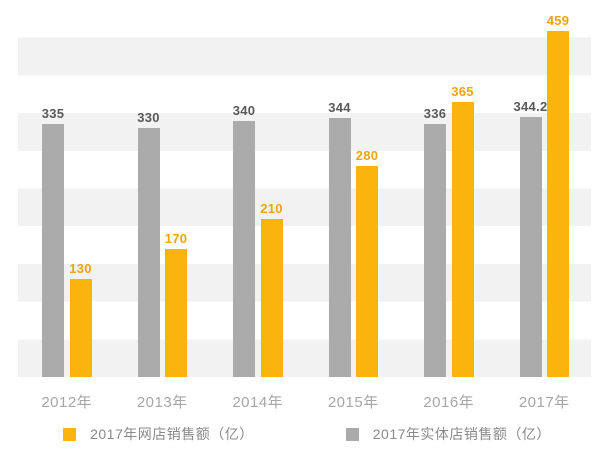 Image resolution: width=614 pixels, height=459 pixels. Describe the element at coordinates (435, 250) in the screenshot. I see `bar-2016年-series1` at that location.